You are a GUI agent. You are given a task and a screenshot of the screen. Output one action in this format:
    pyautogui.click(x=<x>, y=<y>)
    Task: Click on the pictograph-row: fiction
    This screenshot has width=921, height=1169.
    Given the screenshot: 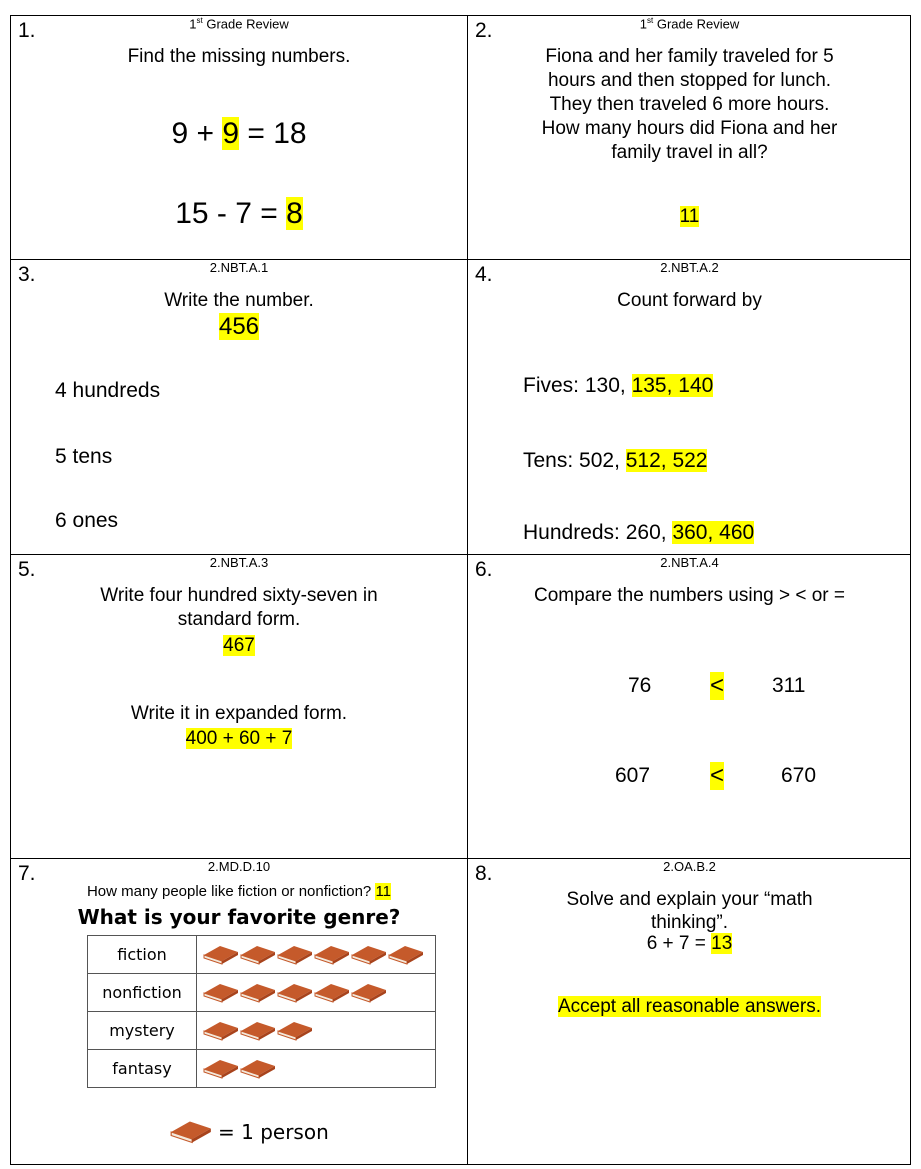 What is the action you would take?
    pyautogui.click(x=261, y=954)
    